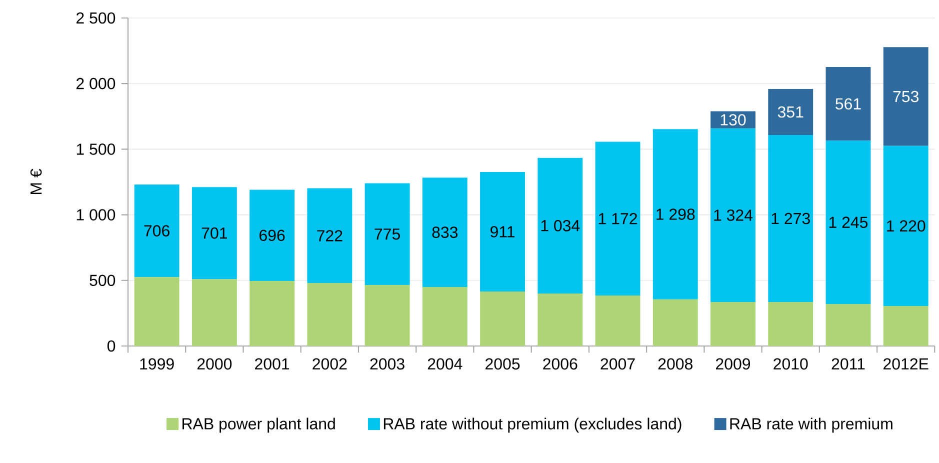 This screenshot has height=463, width=939. I want to click on data-label: 706, so click(157, 230).